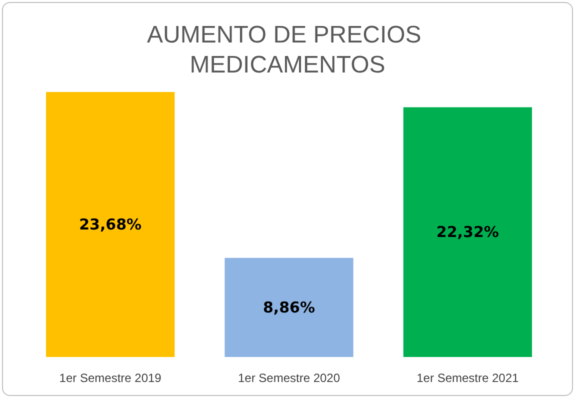  What do you see at coordinates (468, 378) in the screenshot?
I see `x-tick-label: 1er Semestre 2021` at bounding box center [468, 378].